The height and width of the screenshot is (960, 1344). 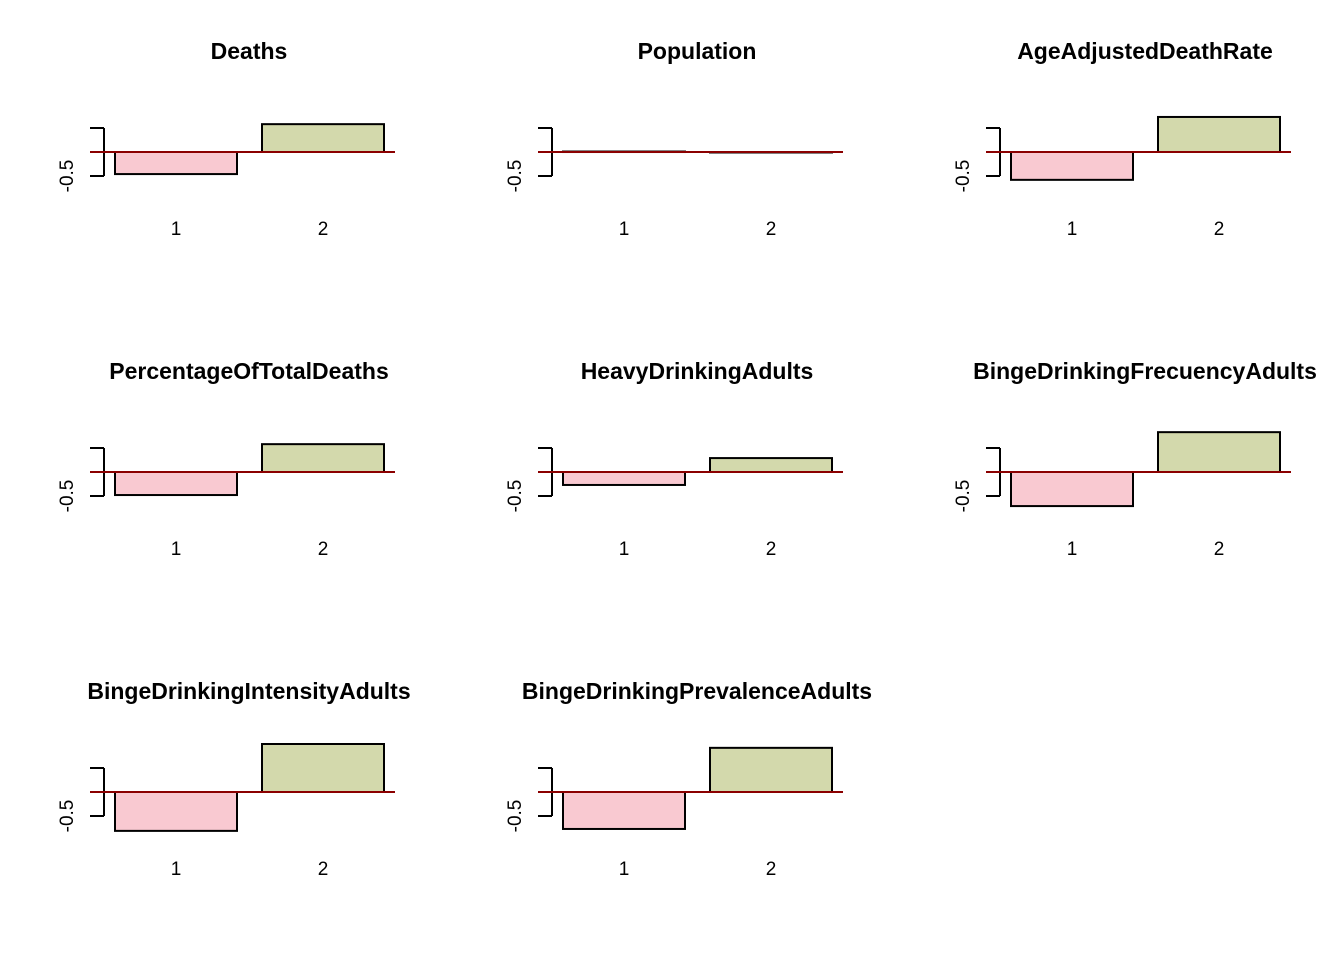 I want to click on panel: PercentageOfTotalDeaths -0.5 1 2, so click(x=226, y=459).